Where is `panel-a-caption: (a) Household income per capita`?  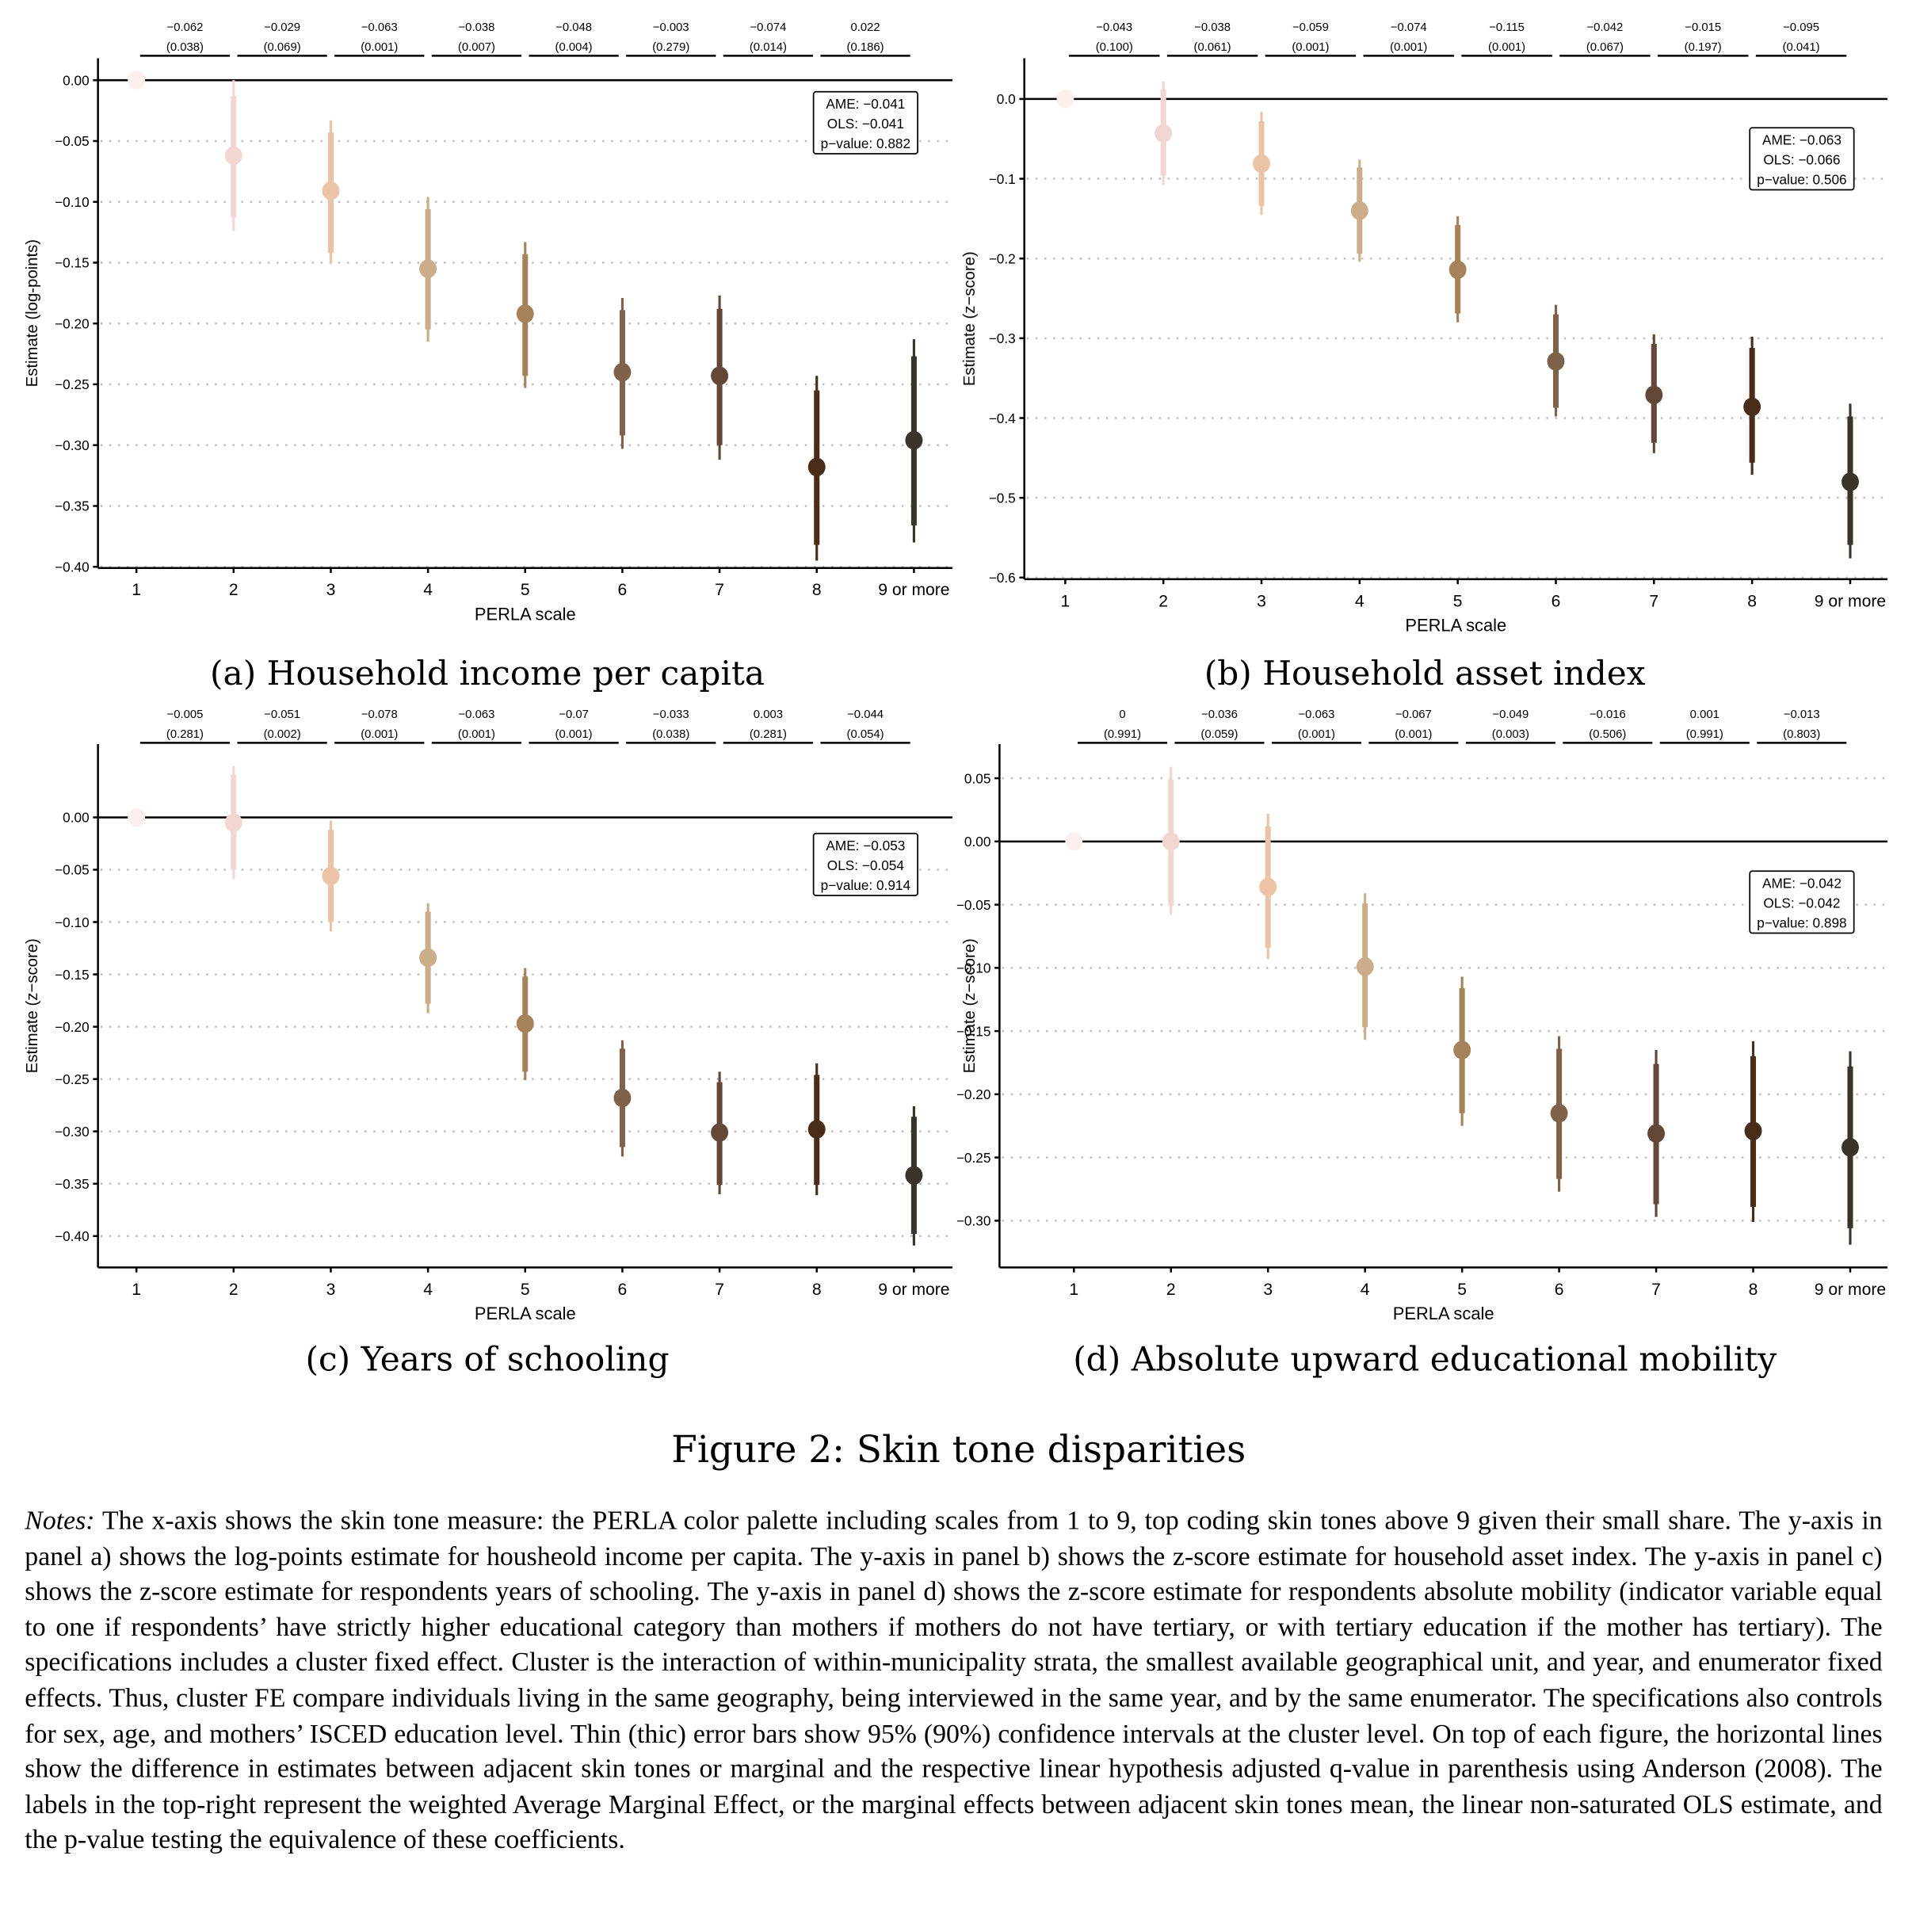
panel-a-caption: (a) Household income per capita is located at coordinates (487, 674).